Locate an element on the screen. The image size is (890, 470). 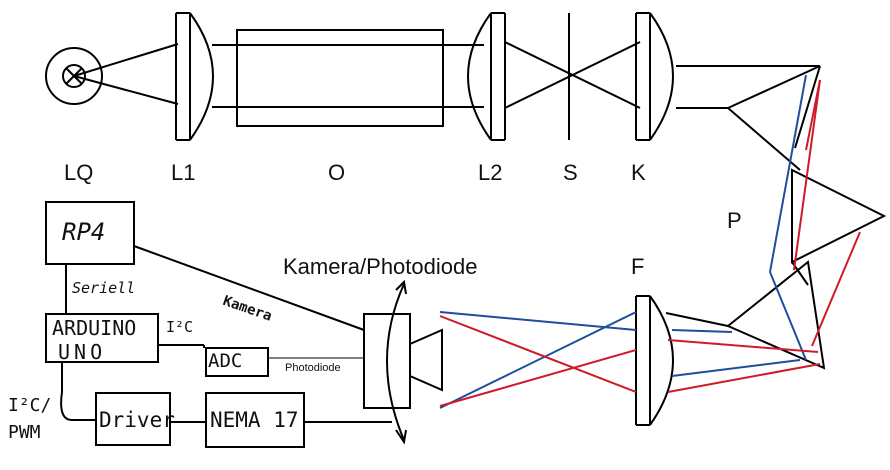
driver-box is located at coordinates (133, 419).